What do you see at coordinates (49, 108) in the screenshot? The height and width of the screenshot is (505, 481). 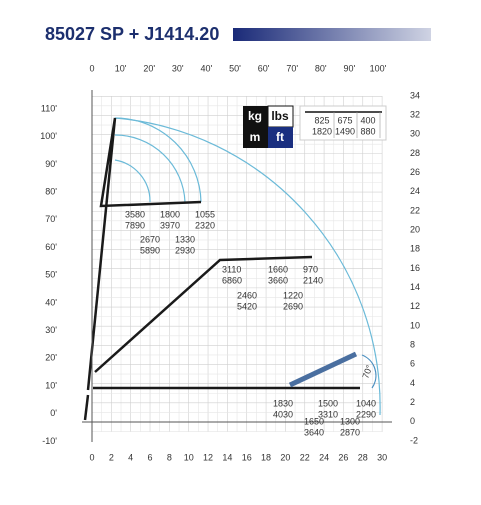 I see `left-tick-label: 110'` at bounding box center [49, 108].